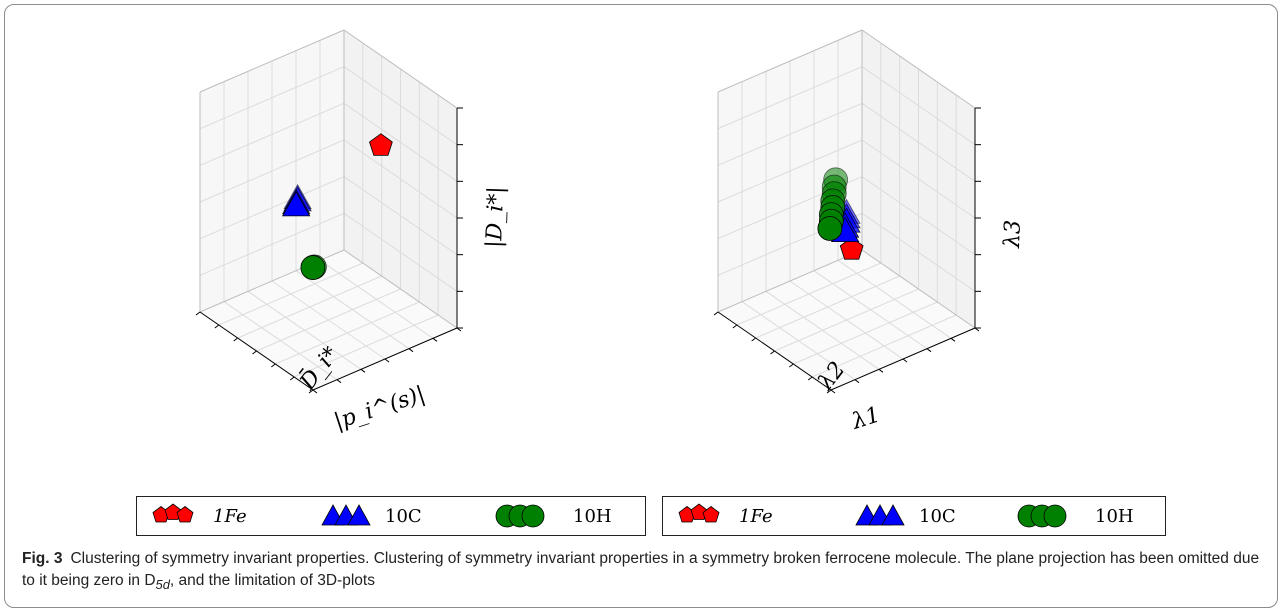 This screenshot has width=1284, height=613. What do you see at coordinates (592, 516) in the screenshot?
I see `legend-left-label-h: 10H` at bounding box center [592, 516].